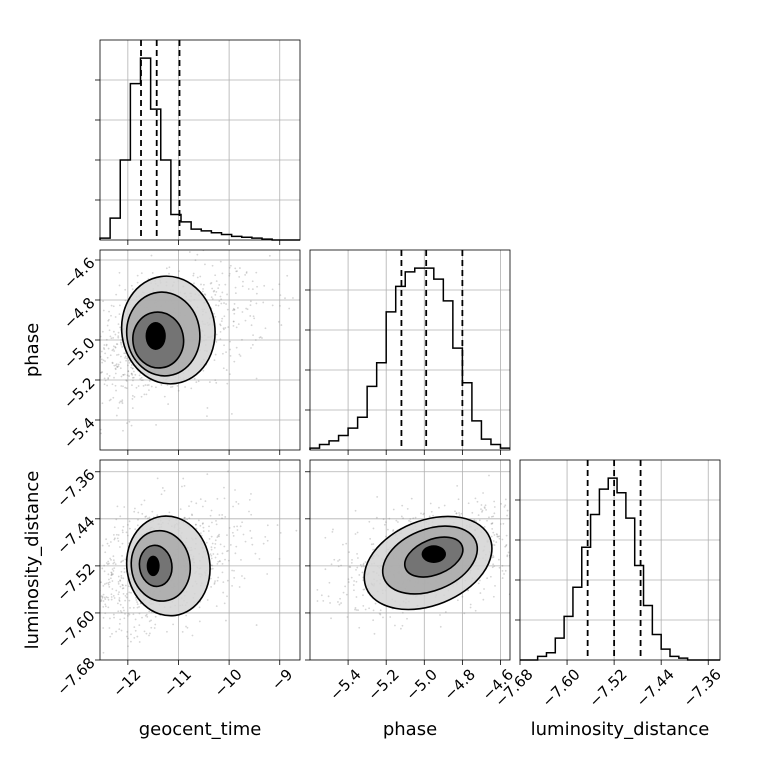  I want to click on marginal-panel-phase, so click(408, 350).